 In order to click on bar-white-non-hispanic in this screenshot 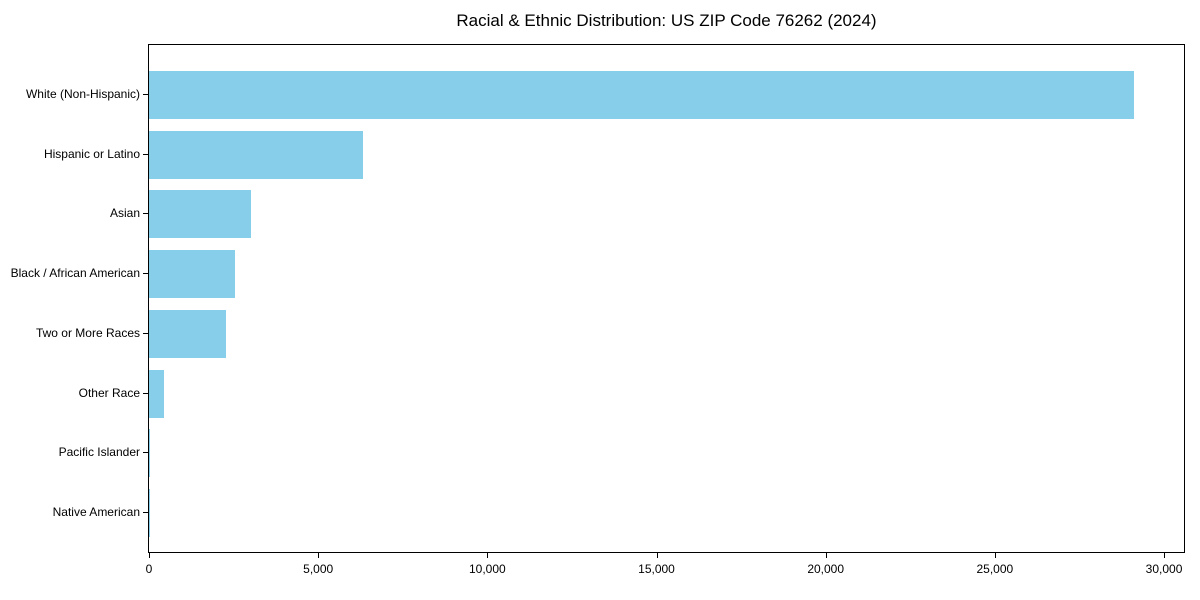, I will do `click(641, 95)`.